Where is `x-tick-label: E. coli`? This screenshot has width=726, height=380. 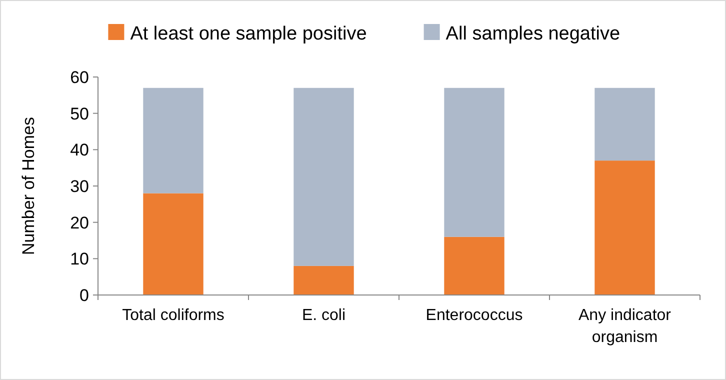
x-tick-label: E. coli is located at coordinates (324, 315).